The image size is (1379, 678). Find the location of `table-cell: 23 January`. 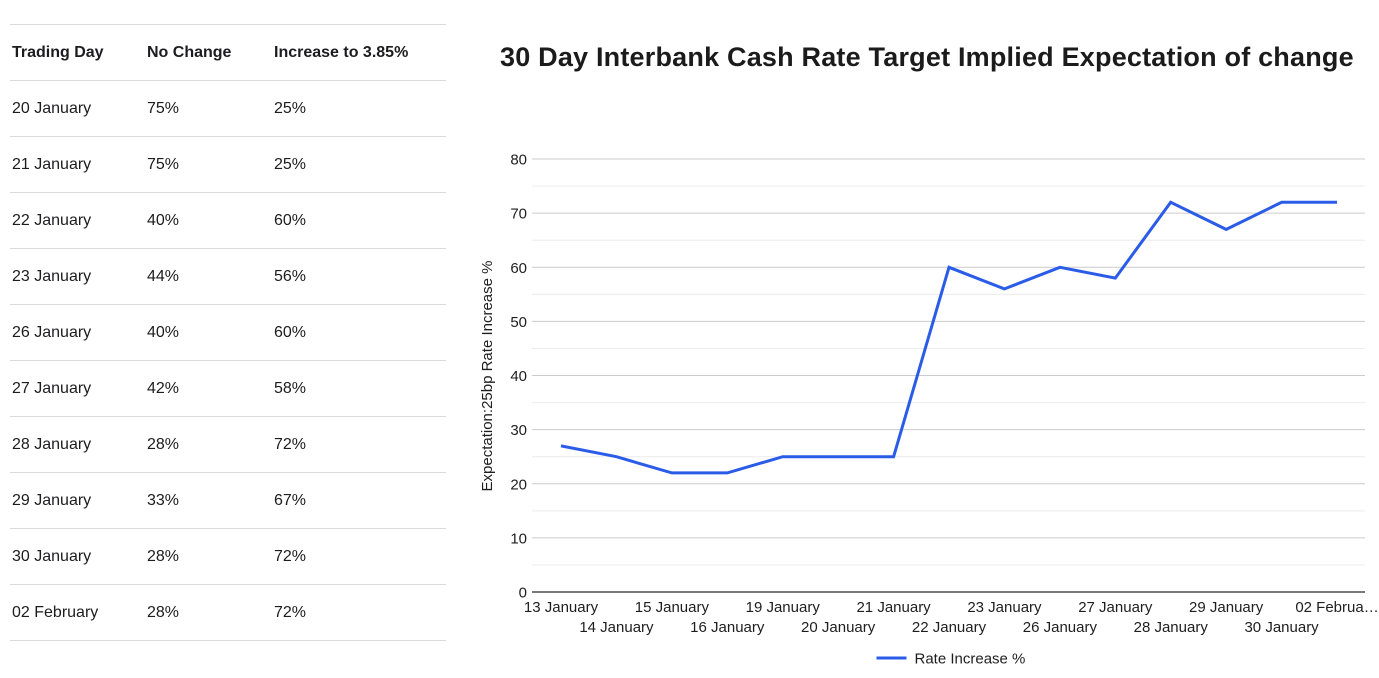

table-cell: 23 January is located at coordinates (77, 276).